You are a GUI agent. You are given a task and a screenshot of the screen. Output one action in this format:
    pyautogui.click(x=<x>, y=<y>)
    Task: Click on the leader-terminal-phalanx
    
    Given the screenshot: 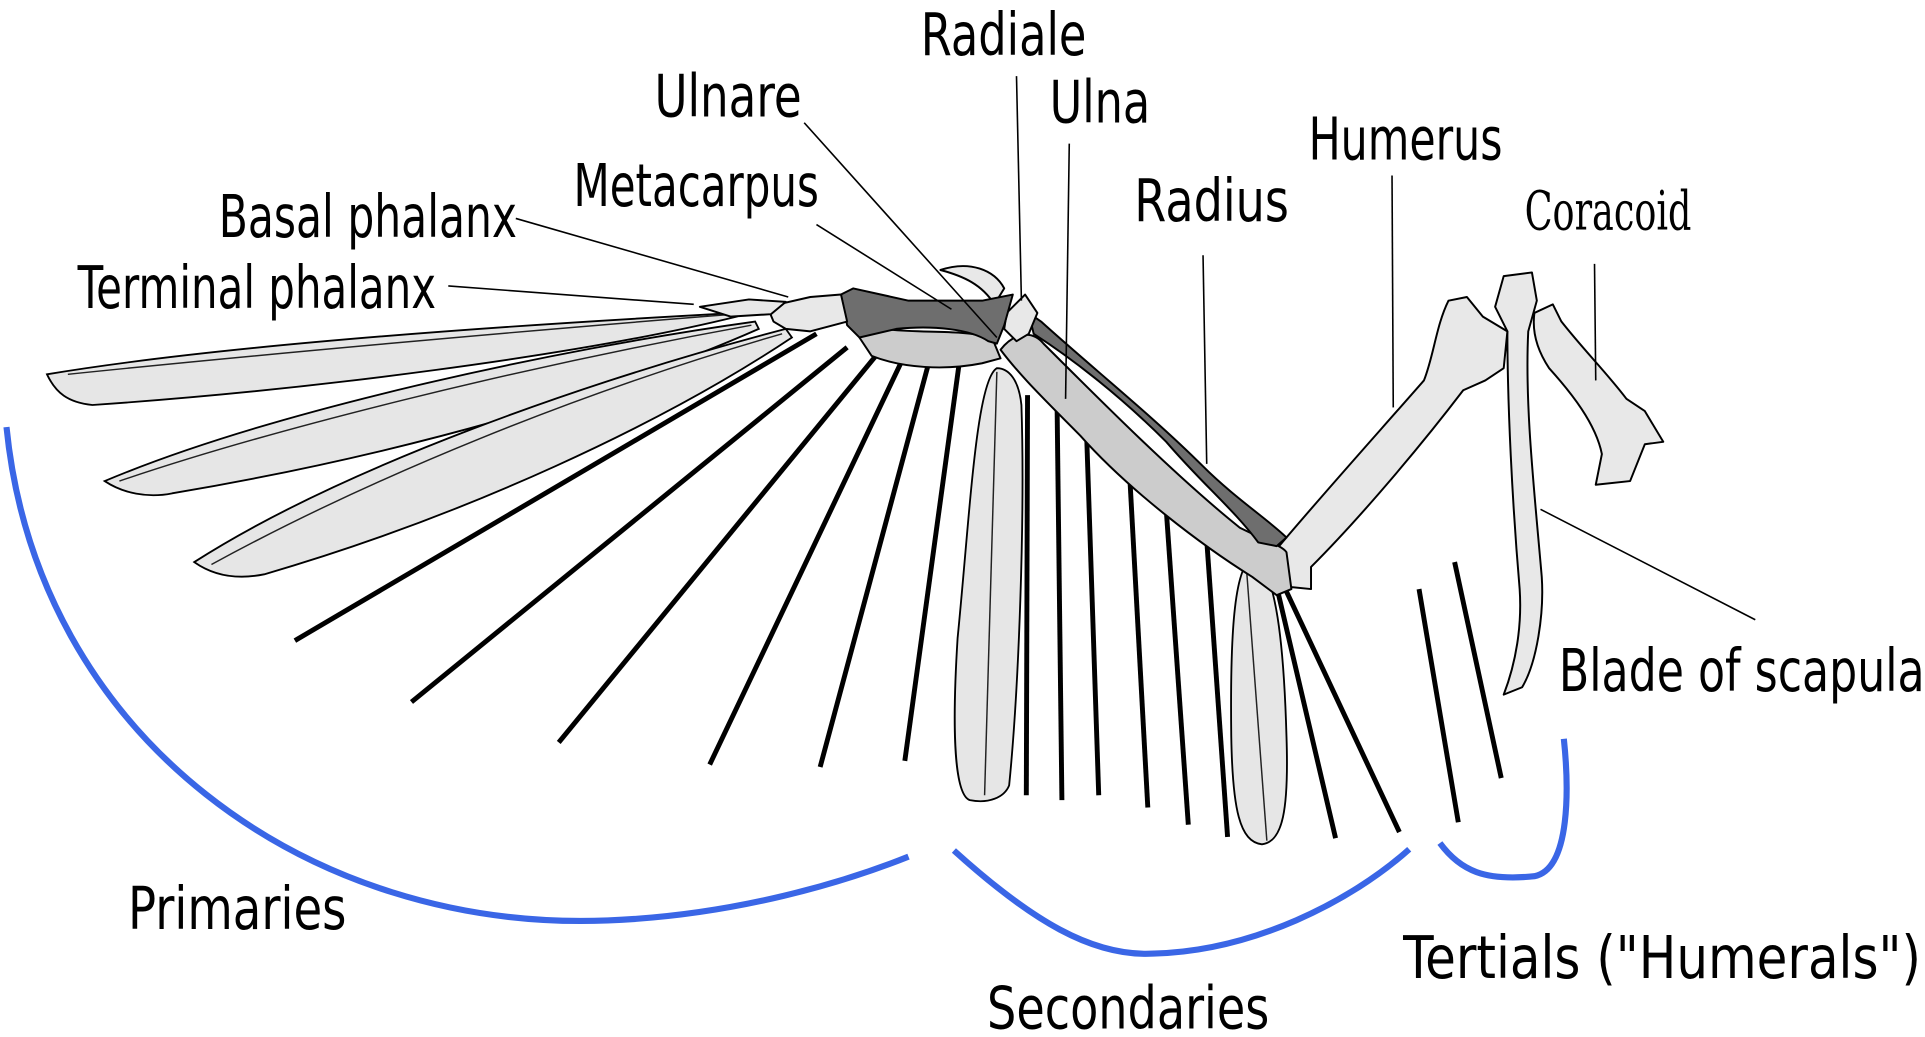 What is the action you would take?
    pyautogui.click(x=571, y=295)
    